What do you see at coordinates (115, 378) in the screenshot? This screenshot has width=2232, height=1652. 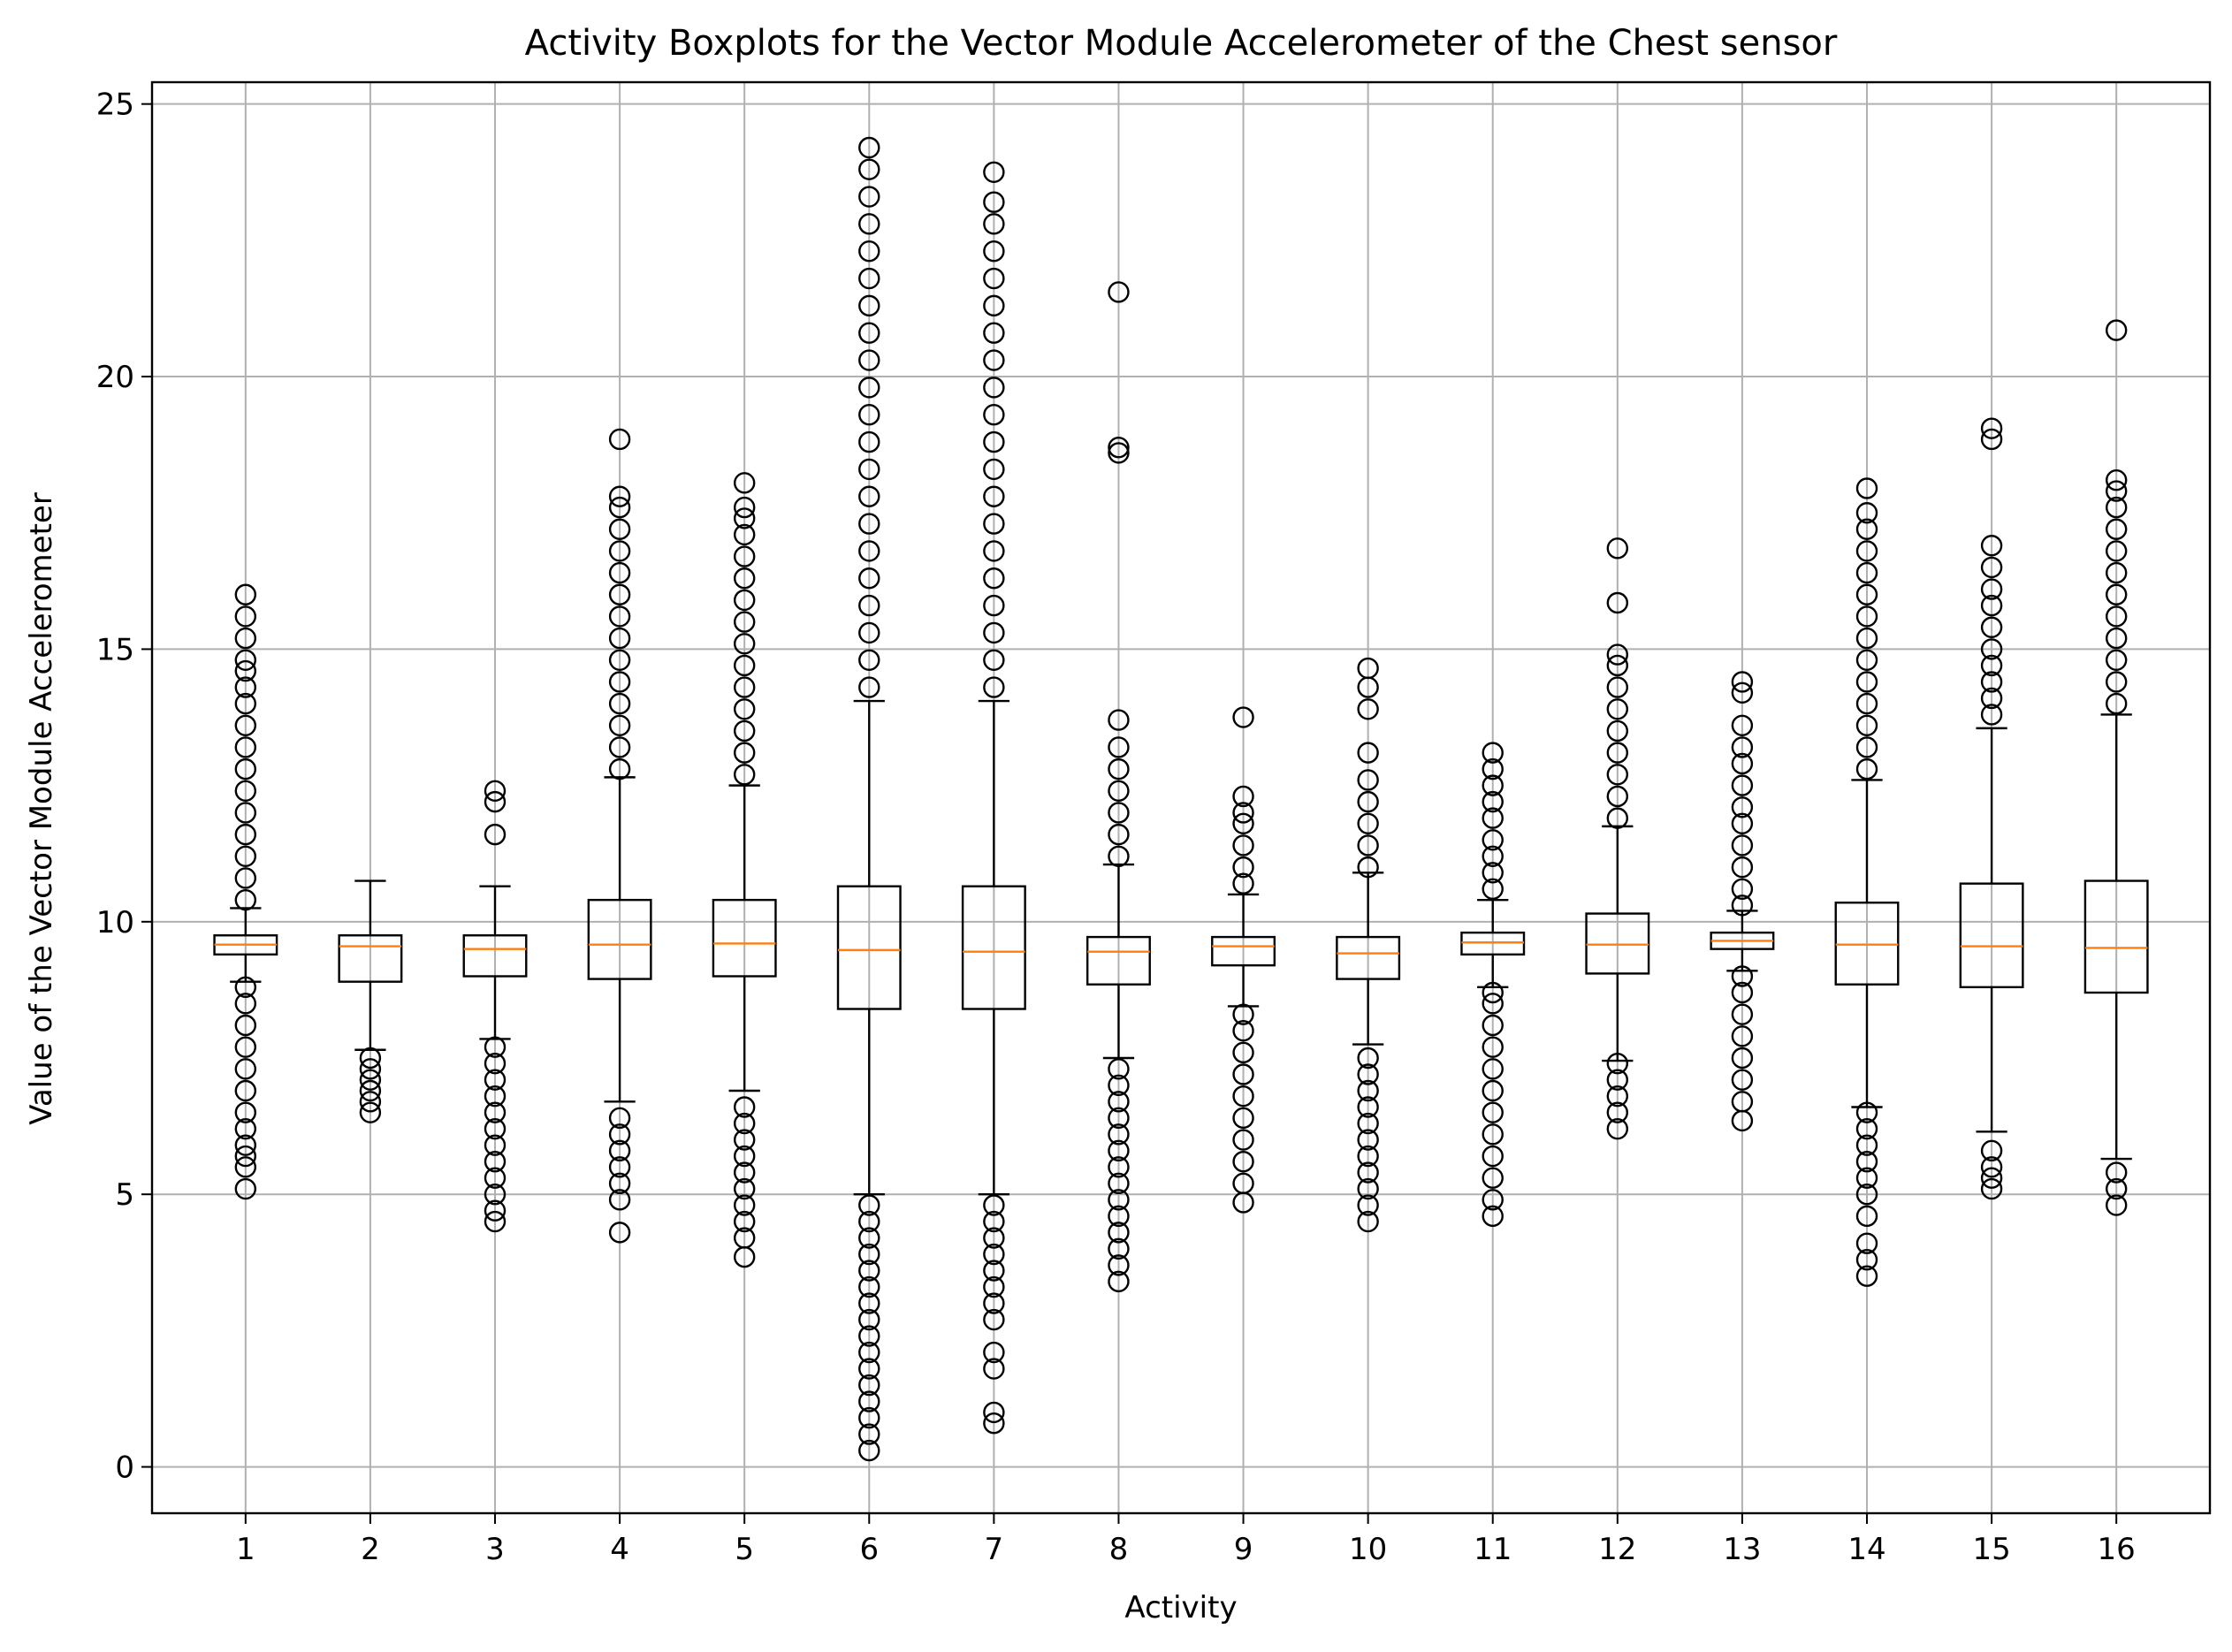 I see `y-tick-label: 20` at bounding box center [115, 378].